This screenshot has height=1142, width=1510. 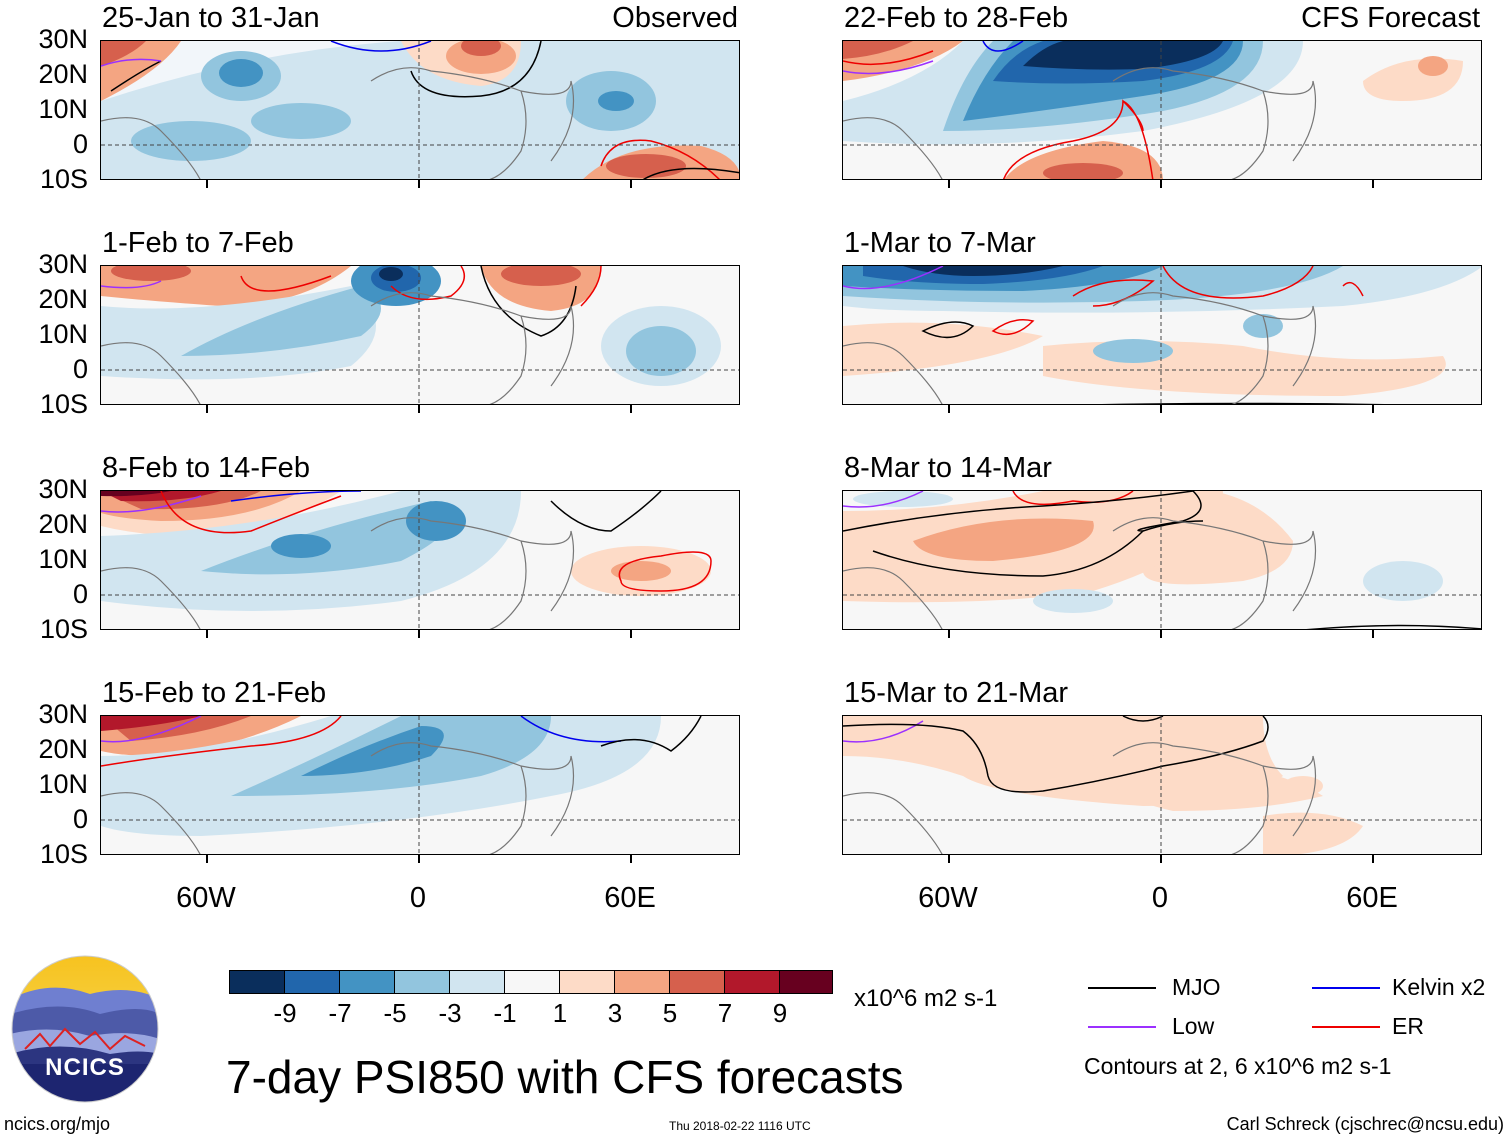 What do you see at coordinates (450, 1013) in the screenshot?
I see `colorbar-label: -3` at bounding box center [450, 1013].